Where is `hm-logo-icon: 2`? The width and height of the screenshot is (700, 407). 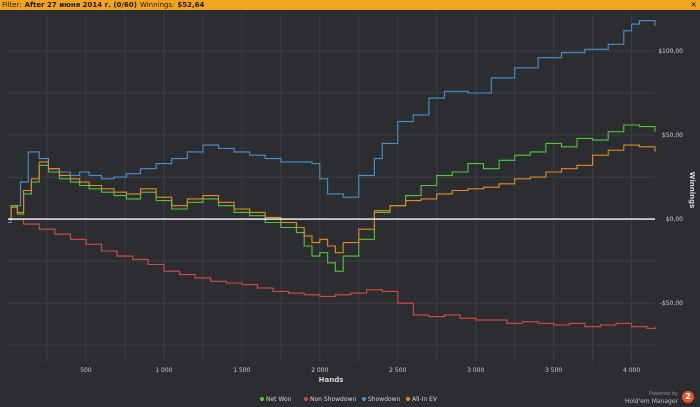
hm-logo-icon: 2 is located at coordinates (688, 397).